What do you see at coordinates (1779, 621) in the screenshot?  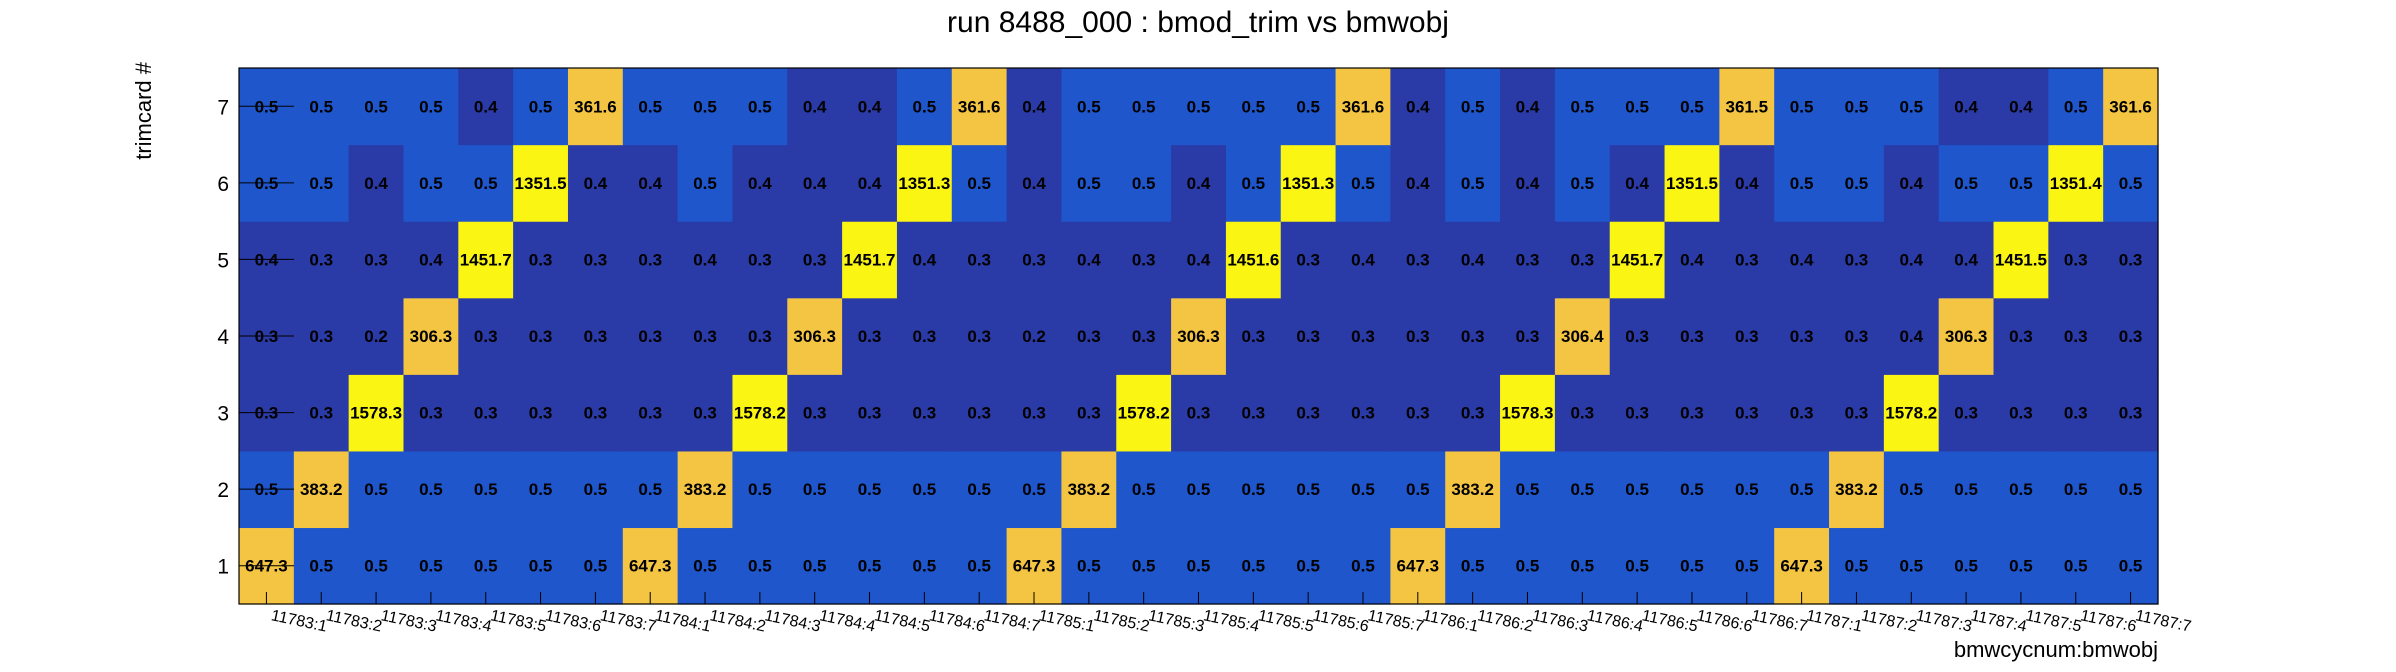 I see `x-tick-label: 11786:7` at bounding box center [1779, 621].